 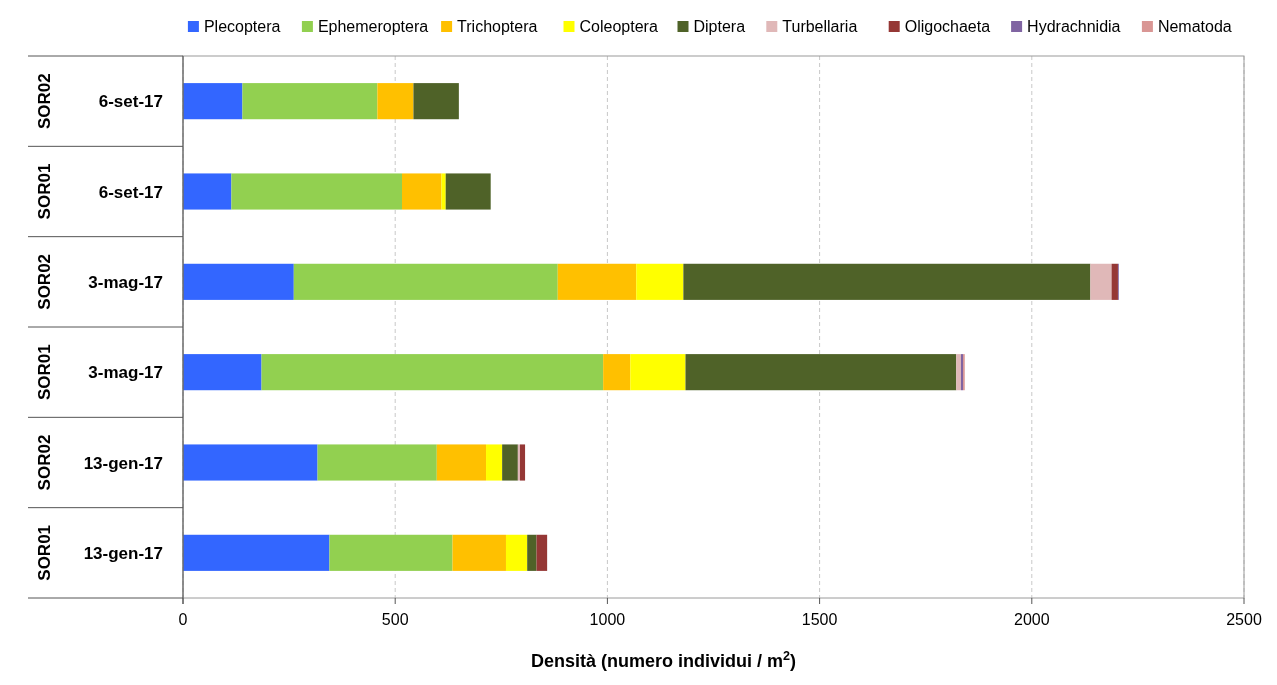 I want to click on x-axis-title: Densità (numero individui / m$^{2}$), so click(x=663, y=660).